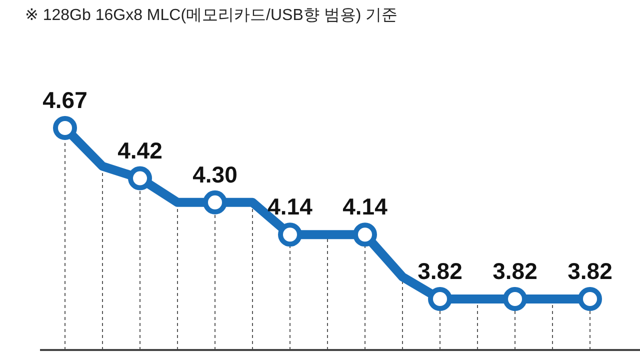 The image size is (640, 360). What do you see at coordinates (65, 100) in the screenshot?
I see `data-label: 4.67` at bounding box center [65, 100].